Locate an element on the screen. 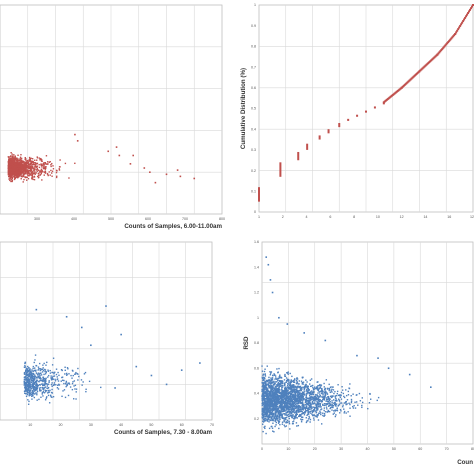  y-axis-label: RSD is located at coordinates (246, 343).